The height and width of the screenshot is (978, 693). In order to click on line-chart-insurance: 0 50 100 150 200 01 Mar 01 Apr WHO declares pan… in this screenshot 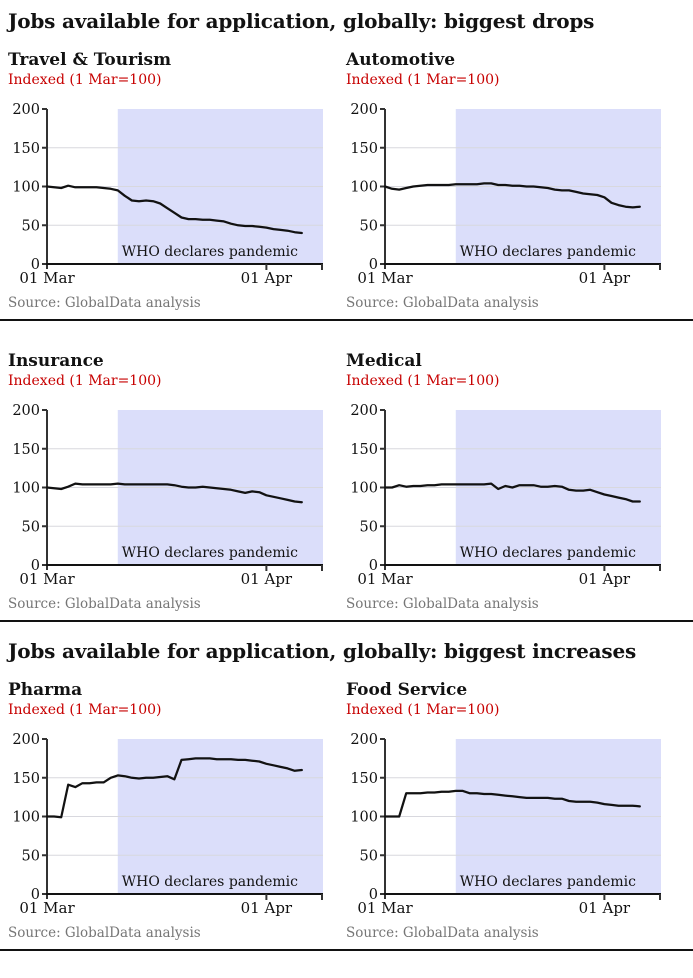, I will do `click(168, 495)`.